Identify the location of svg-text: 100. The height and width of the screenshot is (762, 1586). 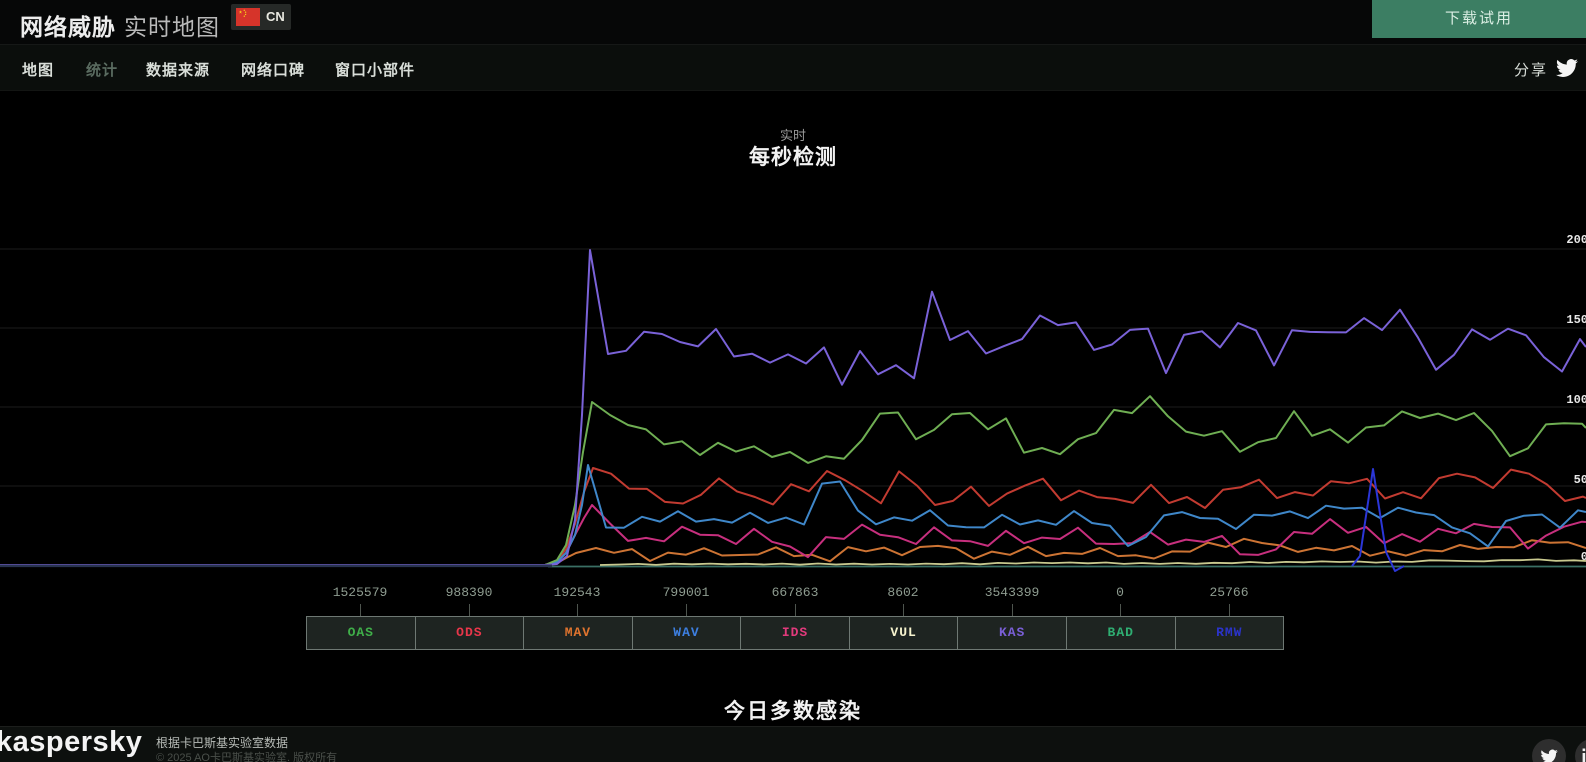
(1576, 400).